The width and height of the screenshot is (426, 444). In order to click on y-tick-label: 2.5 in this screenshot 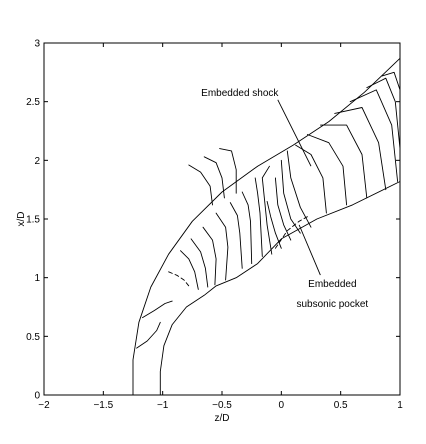, I will do `click(33, 102)`.